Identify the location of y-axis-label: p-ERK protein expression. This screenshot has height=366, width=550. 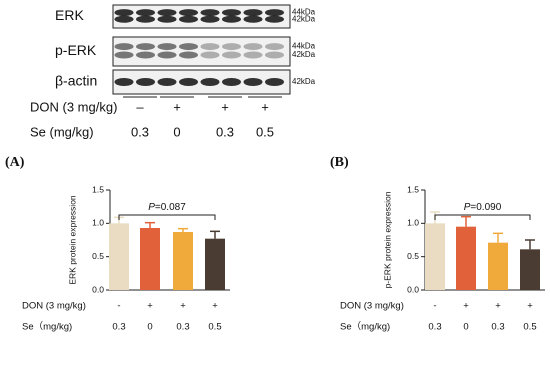
(387, 239).